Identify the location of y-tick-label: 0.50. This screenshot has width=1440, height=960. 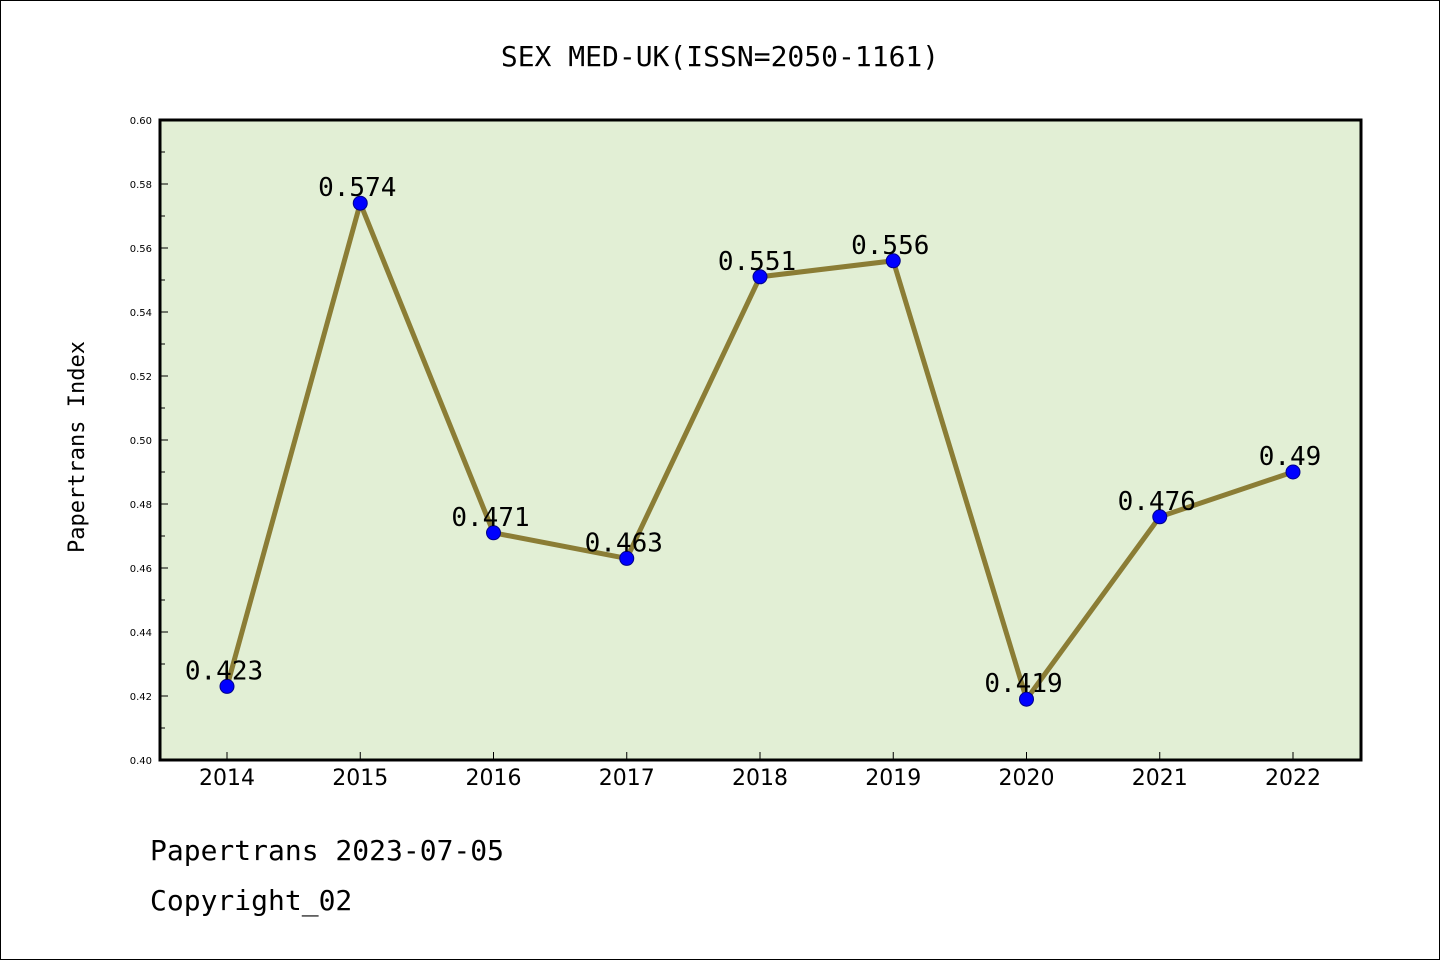
(141, 441).